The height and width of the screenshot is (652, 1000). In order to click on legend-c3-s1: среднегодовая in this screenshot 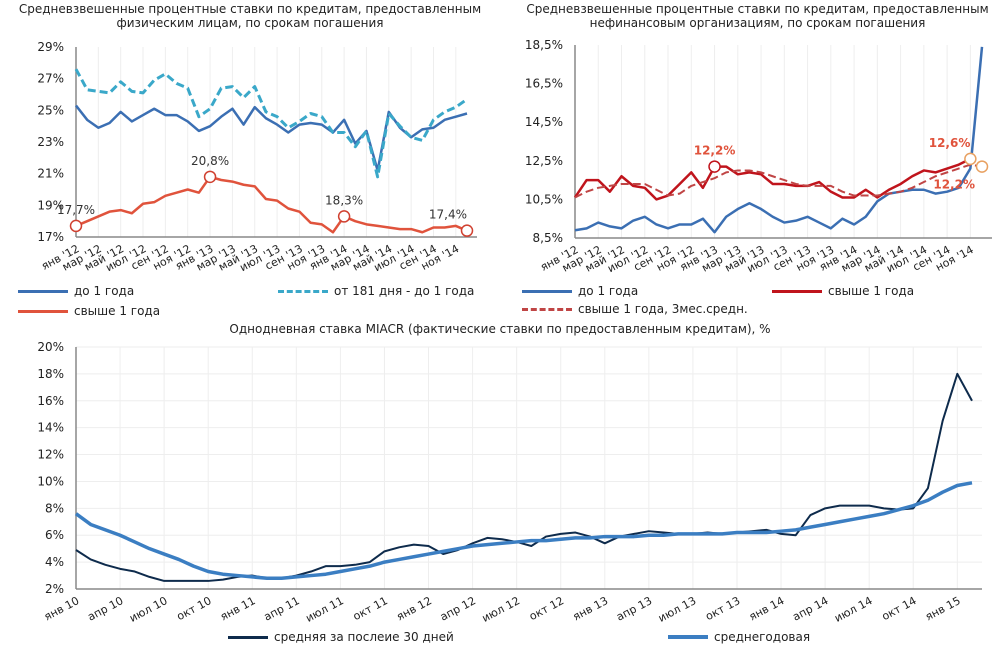, I will do `click(739, 637)`.